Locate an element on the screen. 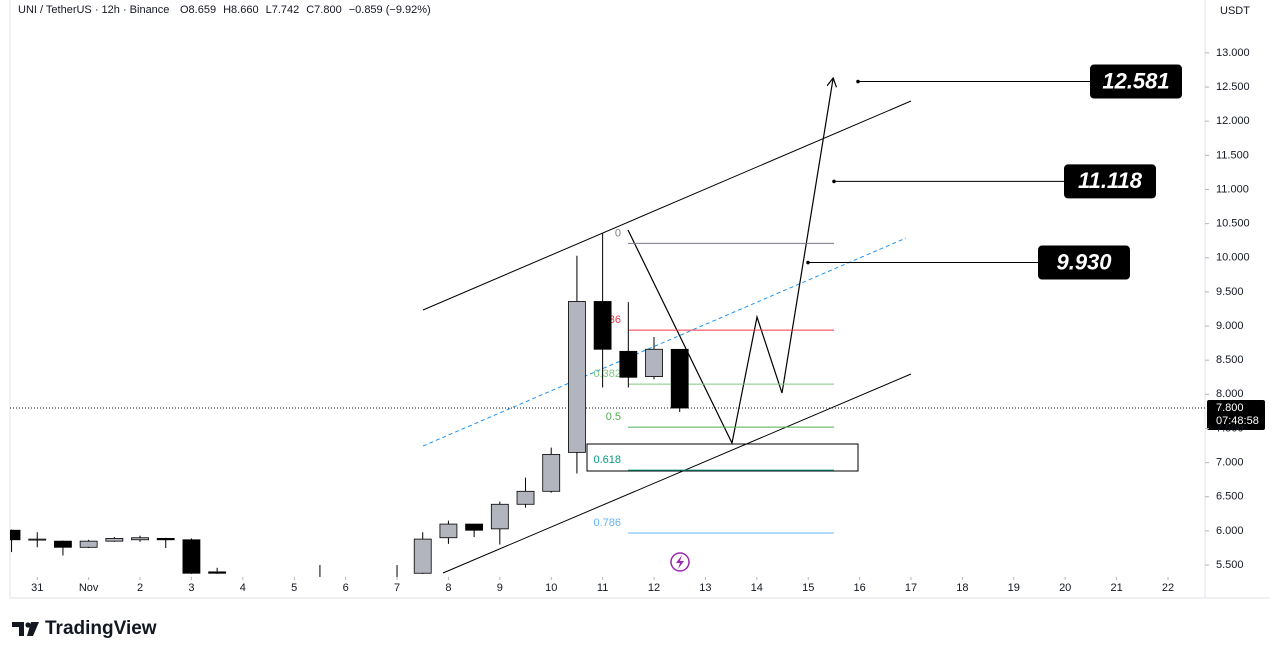  fib-label: 0.618 is located at coordinates (607, 460).